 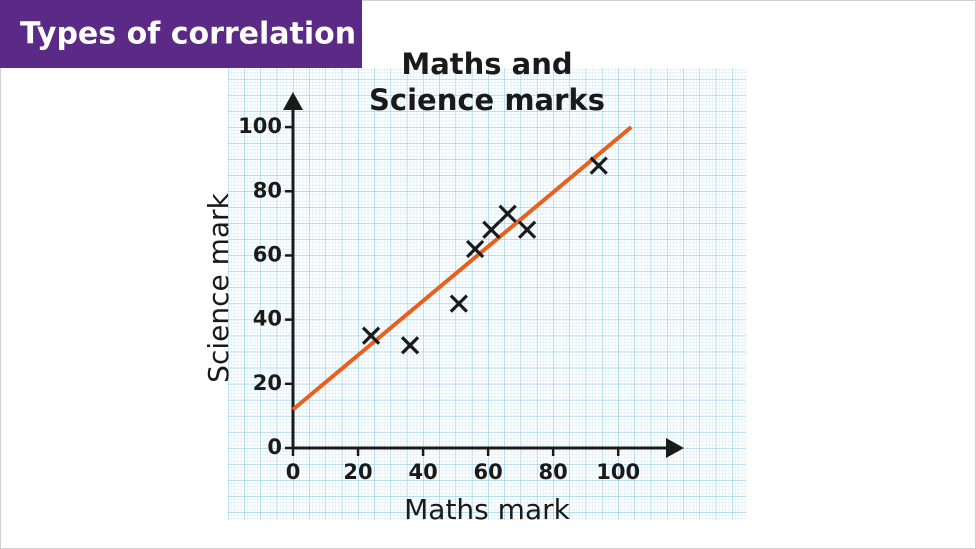 What do you see at coordinates (267, 383) in the screenshot?
I see `y-tick-label: 20` at bounding box center [267, 383].